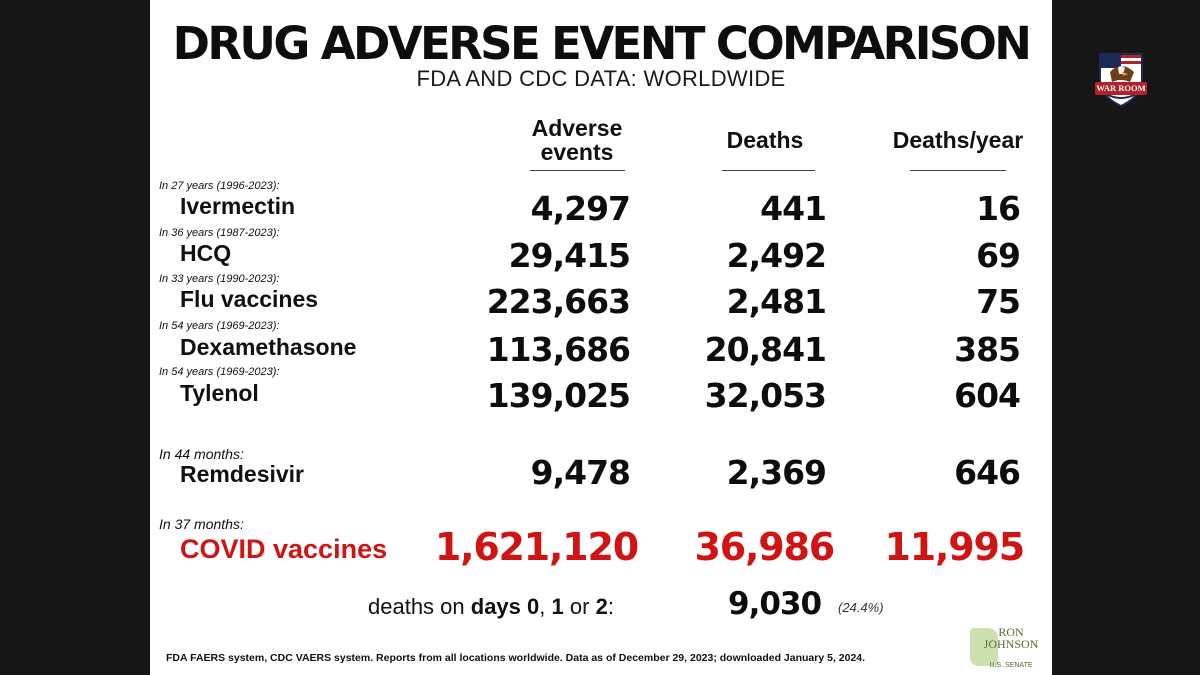 This screenshot has height=675, width=1200. Describe the element at coordinates (580, 472) in the screenshot. I see `row-adverse-events: 9,478` at that location.